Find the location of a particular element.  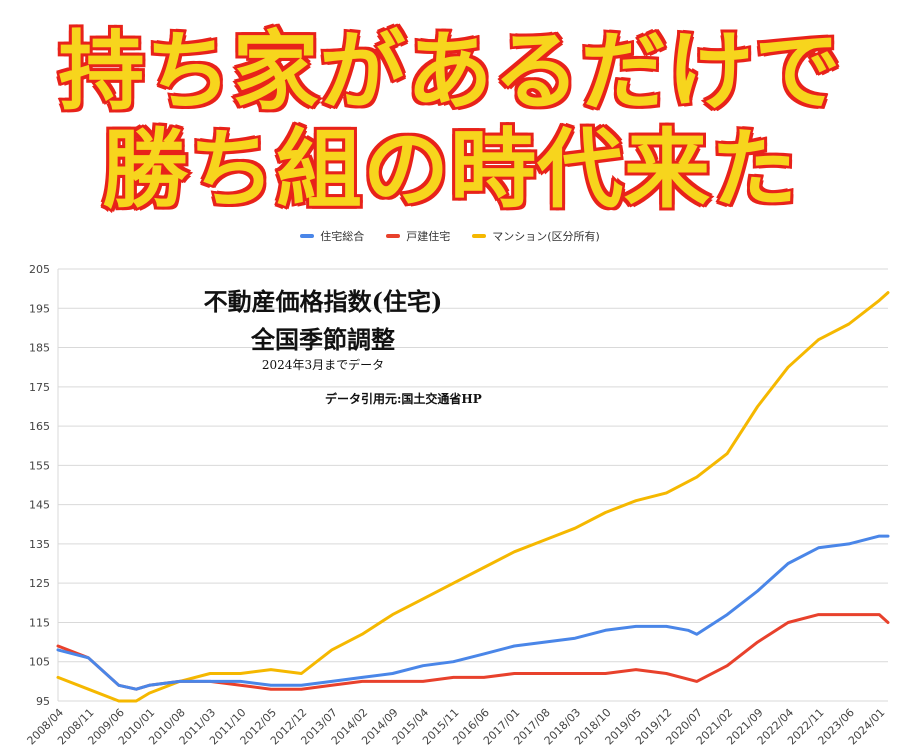

y-tick-label: 195 is located at coordinates (39, 308).